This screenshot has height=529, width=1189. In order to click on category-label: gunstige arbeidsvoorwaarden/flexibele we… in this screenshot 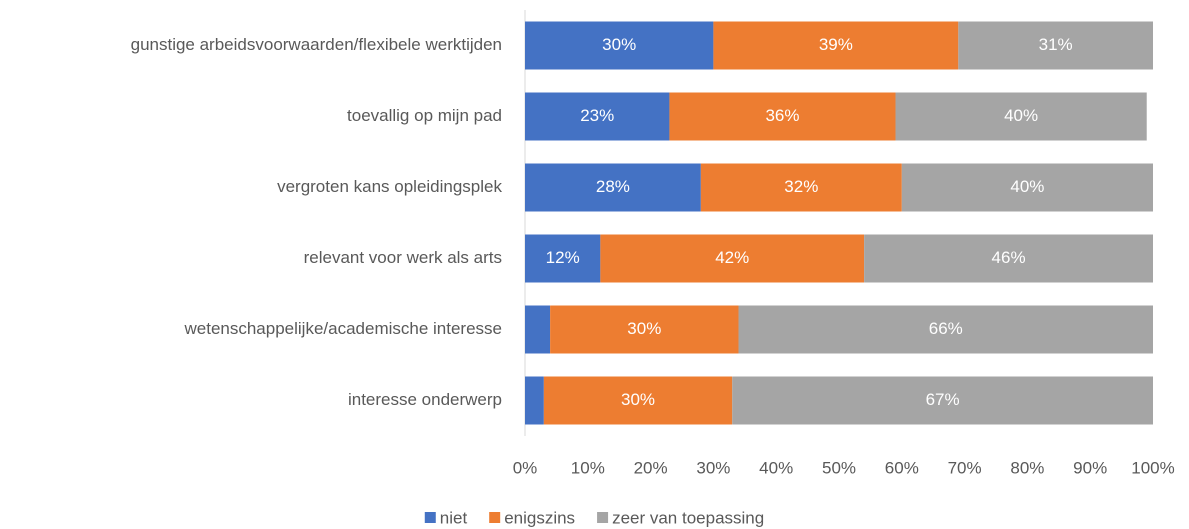, I will do `click(316, 44)`.